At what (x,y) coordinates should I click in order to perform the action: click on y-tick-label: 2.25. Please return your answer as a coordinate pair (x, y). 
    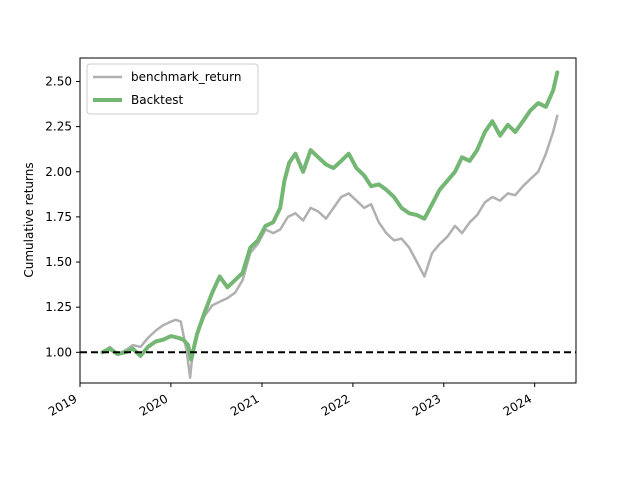
    Looking at the image, I should click on (58, 127).